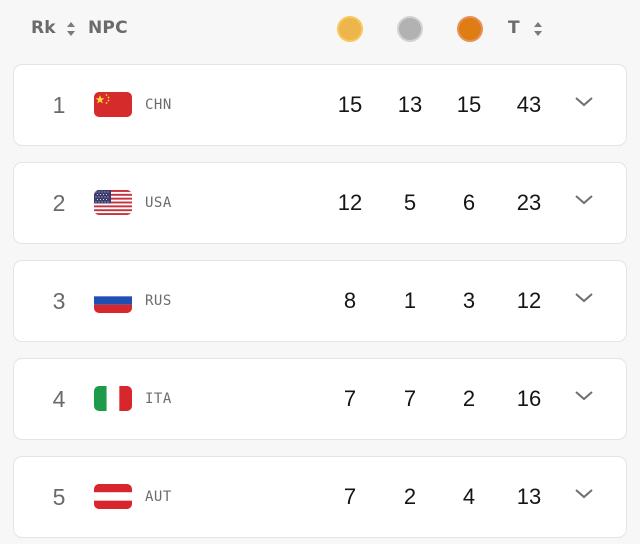 This screenshot has width=640, height=544. Describe the element at coordinates (469, 202) in the screenshot. I see `bronze-count: 6` at that location.